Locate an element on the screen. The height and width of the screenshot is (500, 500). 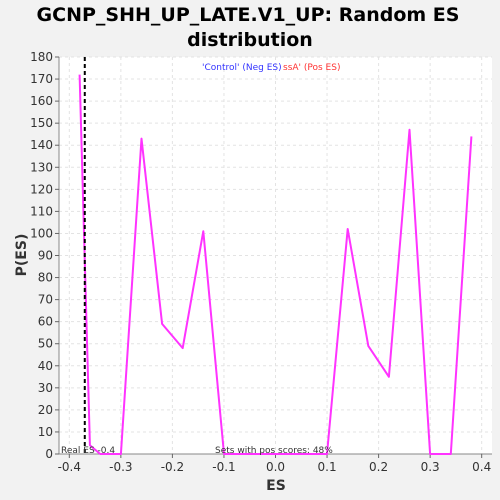
y-tick-label: 100 is located at coordinates (41, 233).